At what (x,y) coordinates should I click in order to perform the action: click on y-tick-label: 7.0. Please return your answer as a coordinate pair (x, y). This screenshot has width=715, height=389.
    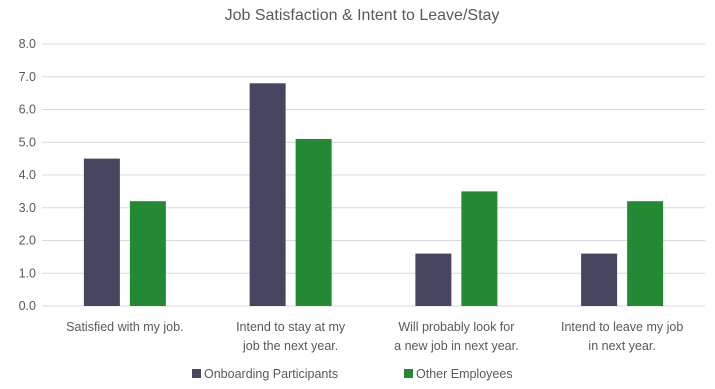
    Looking at the image, I should click on (27, 77).